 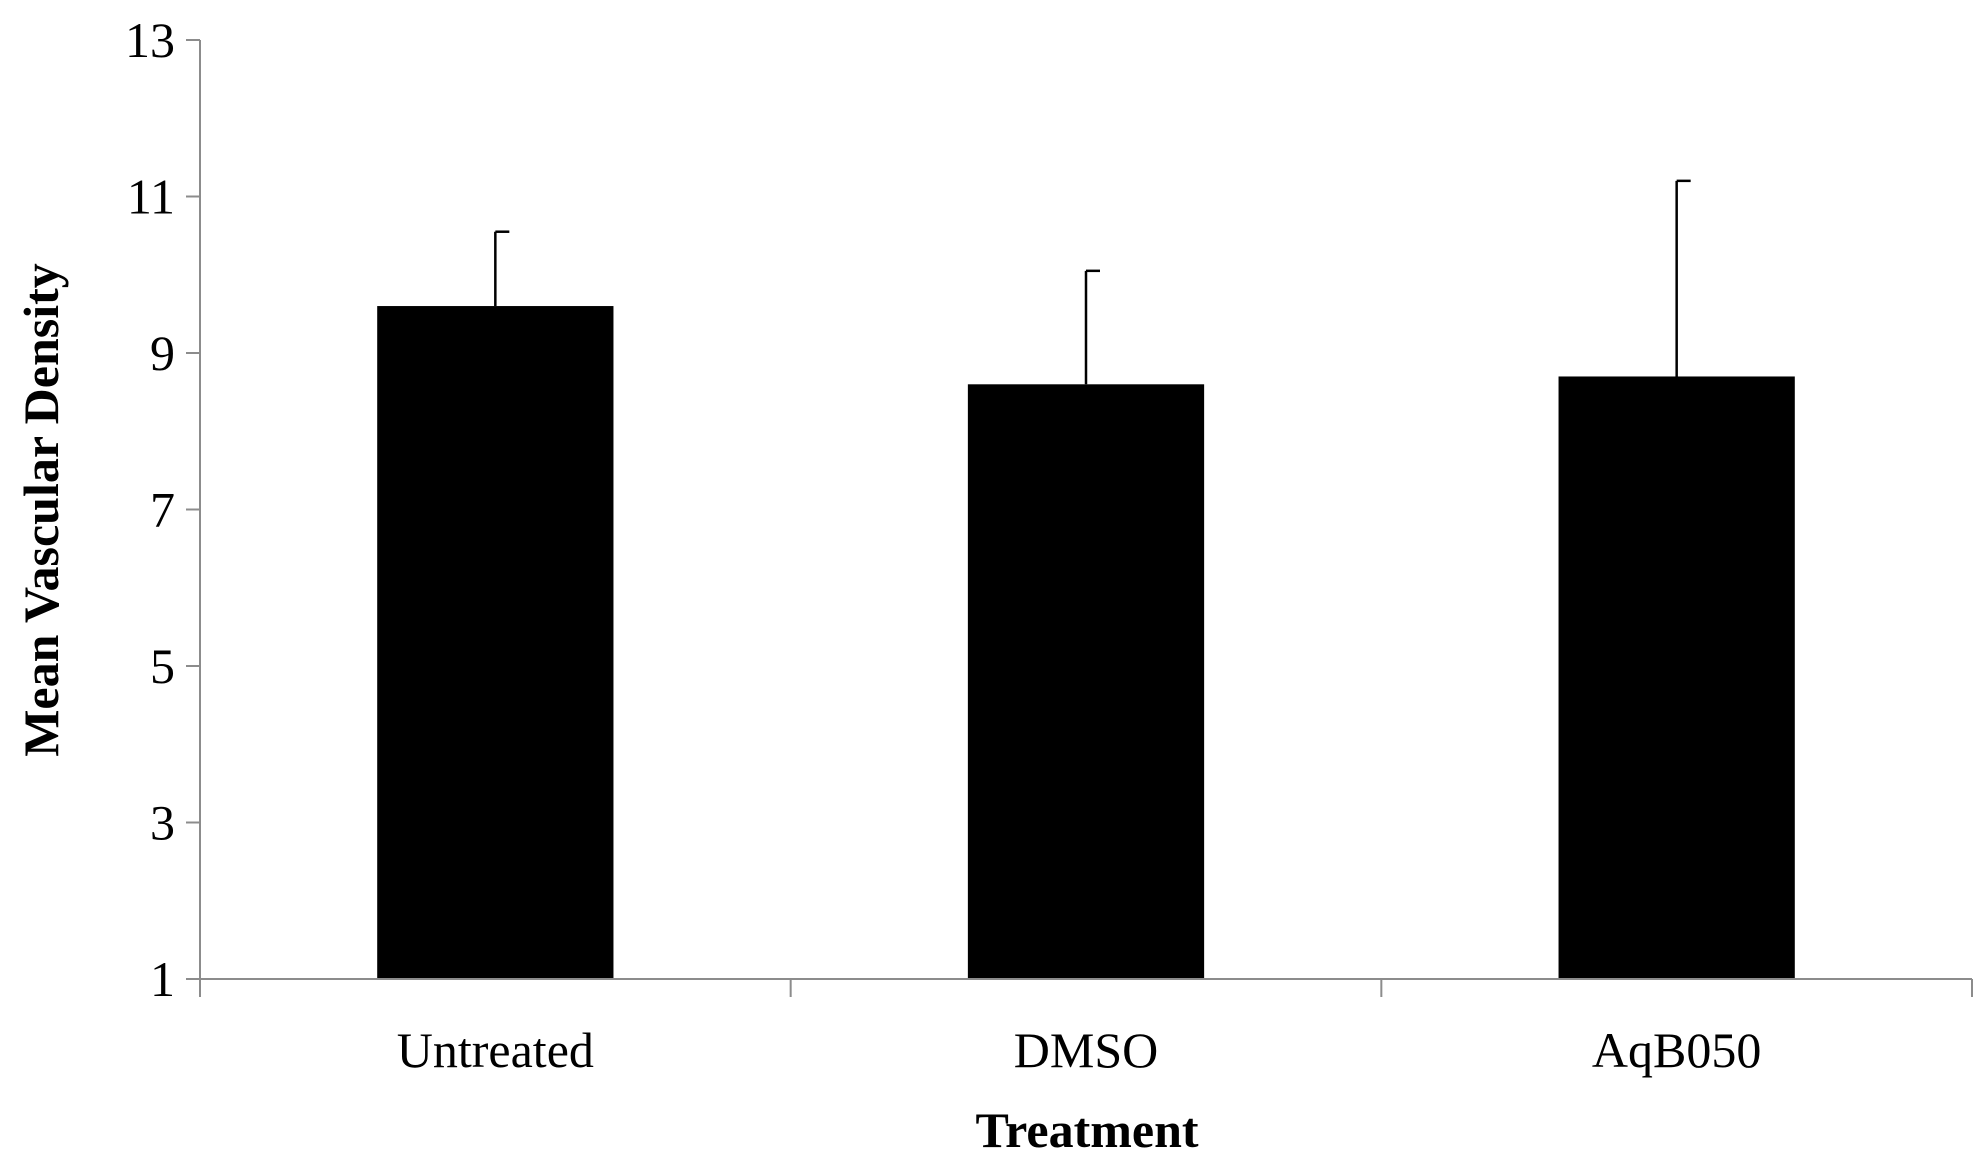 What do you see at coordinates (1086, 1130) in the screenshot?
I see `x-axis-title: Treatment` at bounding box center [1086, 1130].